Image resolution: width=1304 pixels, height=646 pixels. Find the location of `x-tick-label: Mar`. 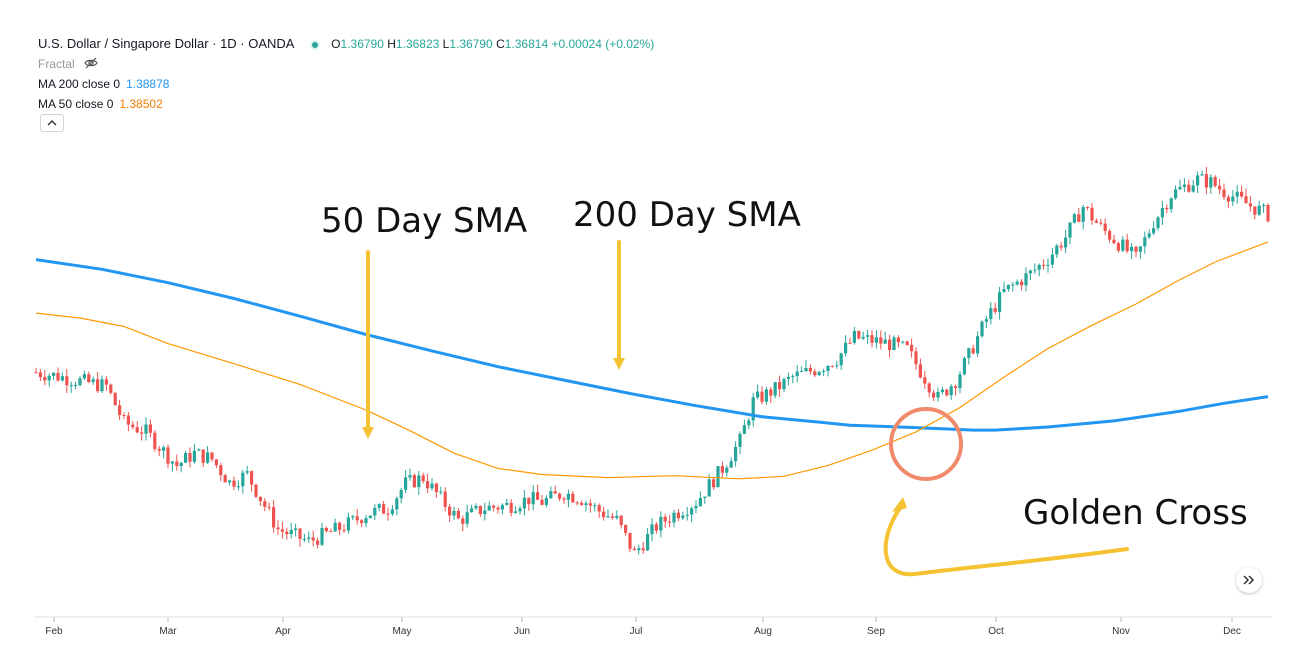

x-tick-label: Mar is located at coordinates (168, 631).